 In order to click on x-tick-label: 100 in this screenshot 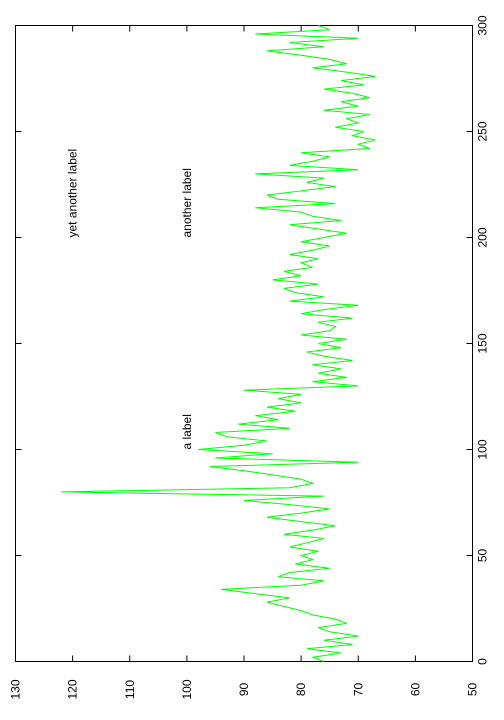, I will do `click(483, 449)`.